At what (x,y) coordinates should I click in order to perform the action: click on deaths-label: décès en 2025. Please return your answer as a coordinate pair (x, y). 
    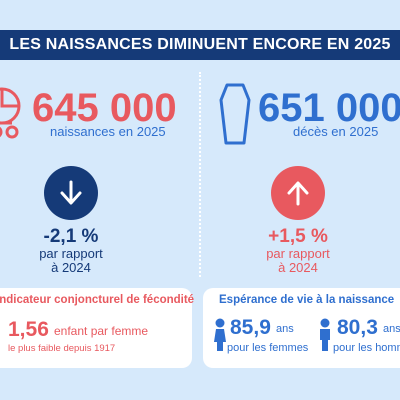
    Looking at the image, I should click on (336, 131).